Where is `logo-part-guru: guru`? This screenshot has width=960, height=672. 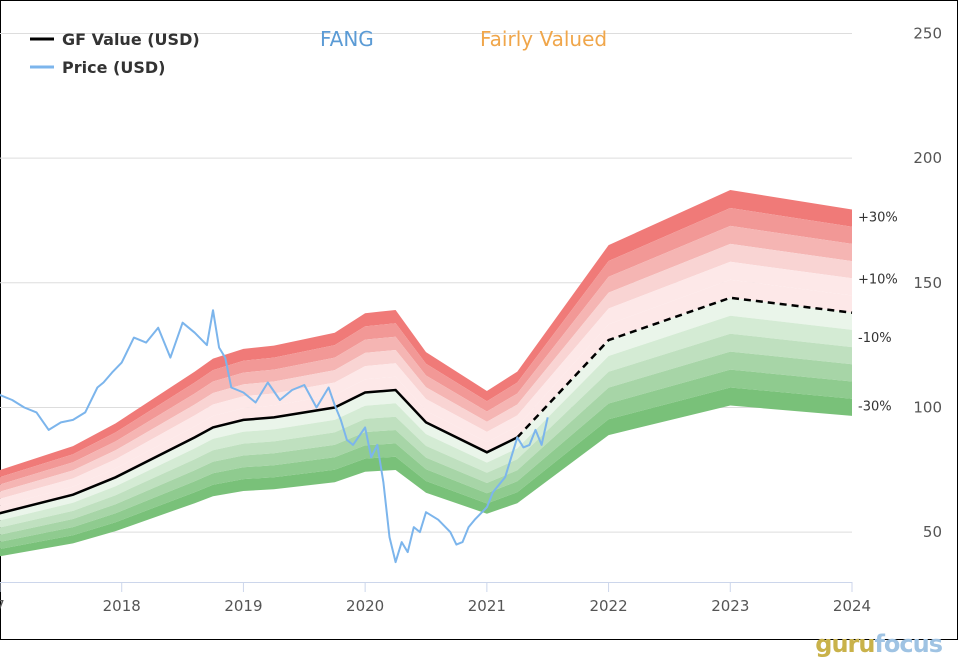 logo-part-guru: guru is located at coordinates (845, 644).